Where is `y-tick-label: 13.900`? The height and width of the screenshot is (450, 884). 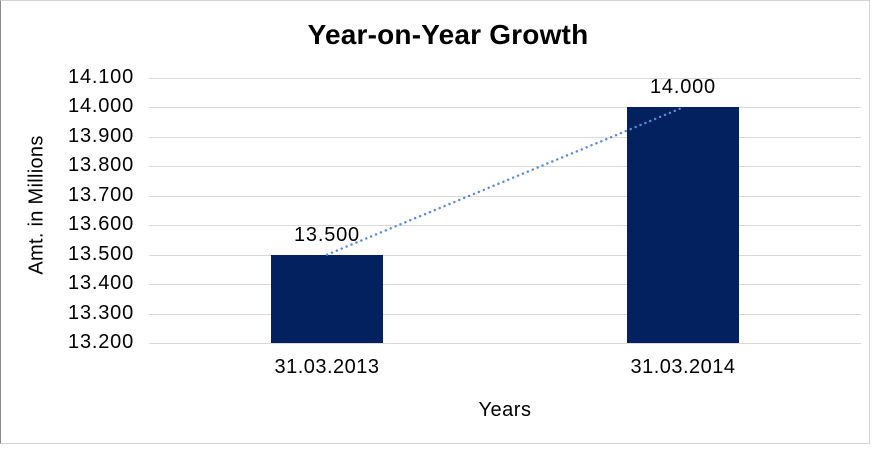 y-tick-label: 13.900 is located at coordinates (101, 135).